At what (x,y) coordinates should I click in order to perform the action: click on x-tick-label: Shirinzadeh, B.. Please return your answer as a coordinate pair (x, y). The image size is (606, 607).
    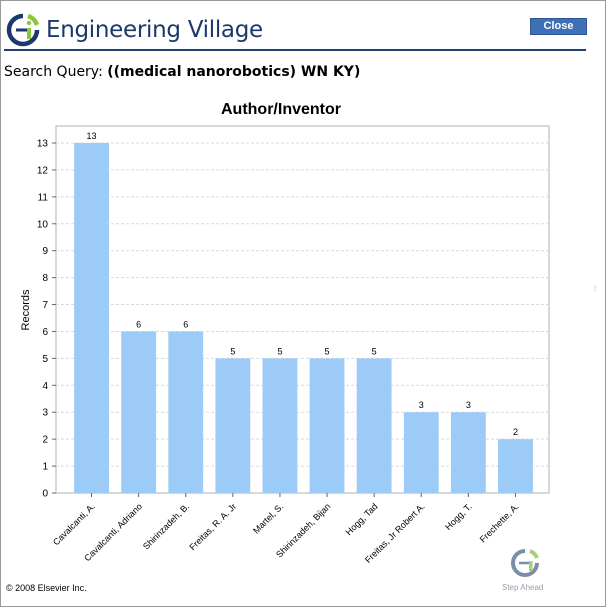
    Looking at the image, I should click on (166, 526).